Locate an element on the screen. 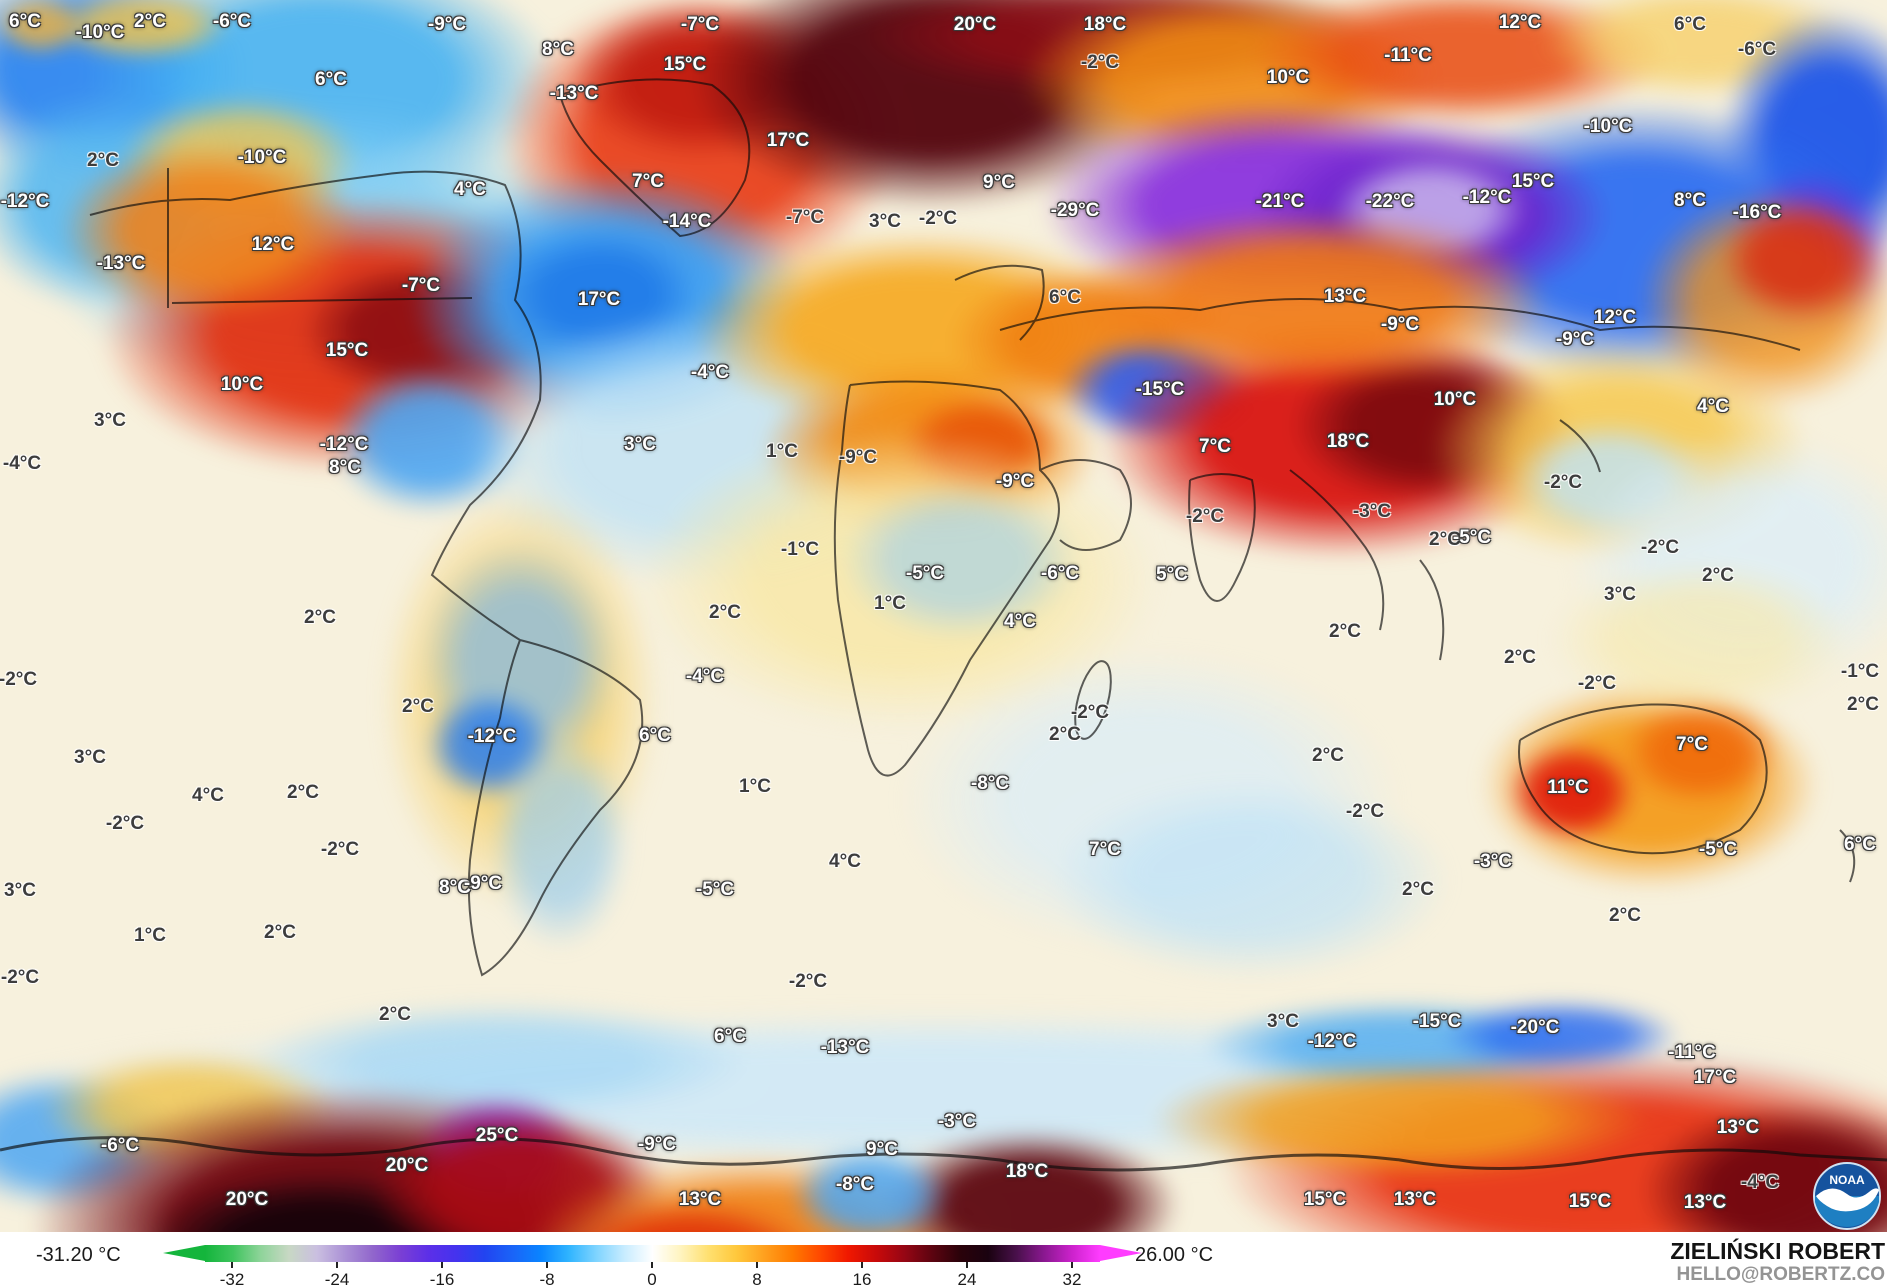  temperature-label: -1°C is located at coordinates (800, 549).